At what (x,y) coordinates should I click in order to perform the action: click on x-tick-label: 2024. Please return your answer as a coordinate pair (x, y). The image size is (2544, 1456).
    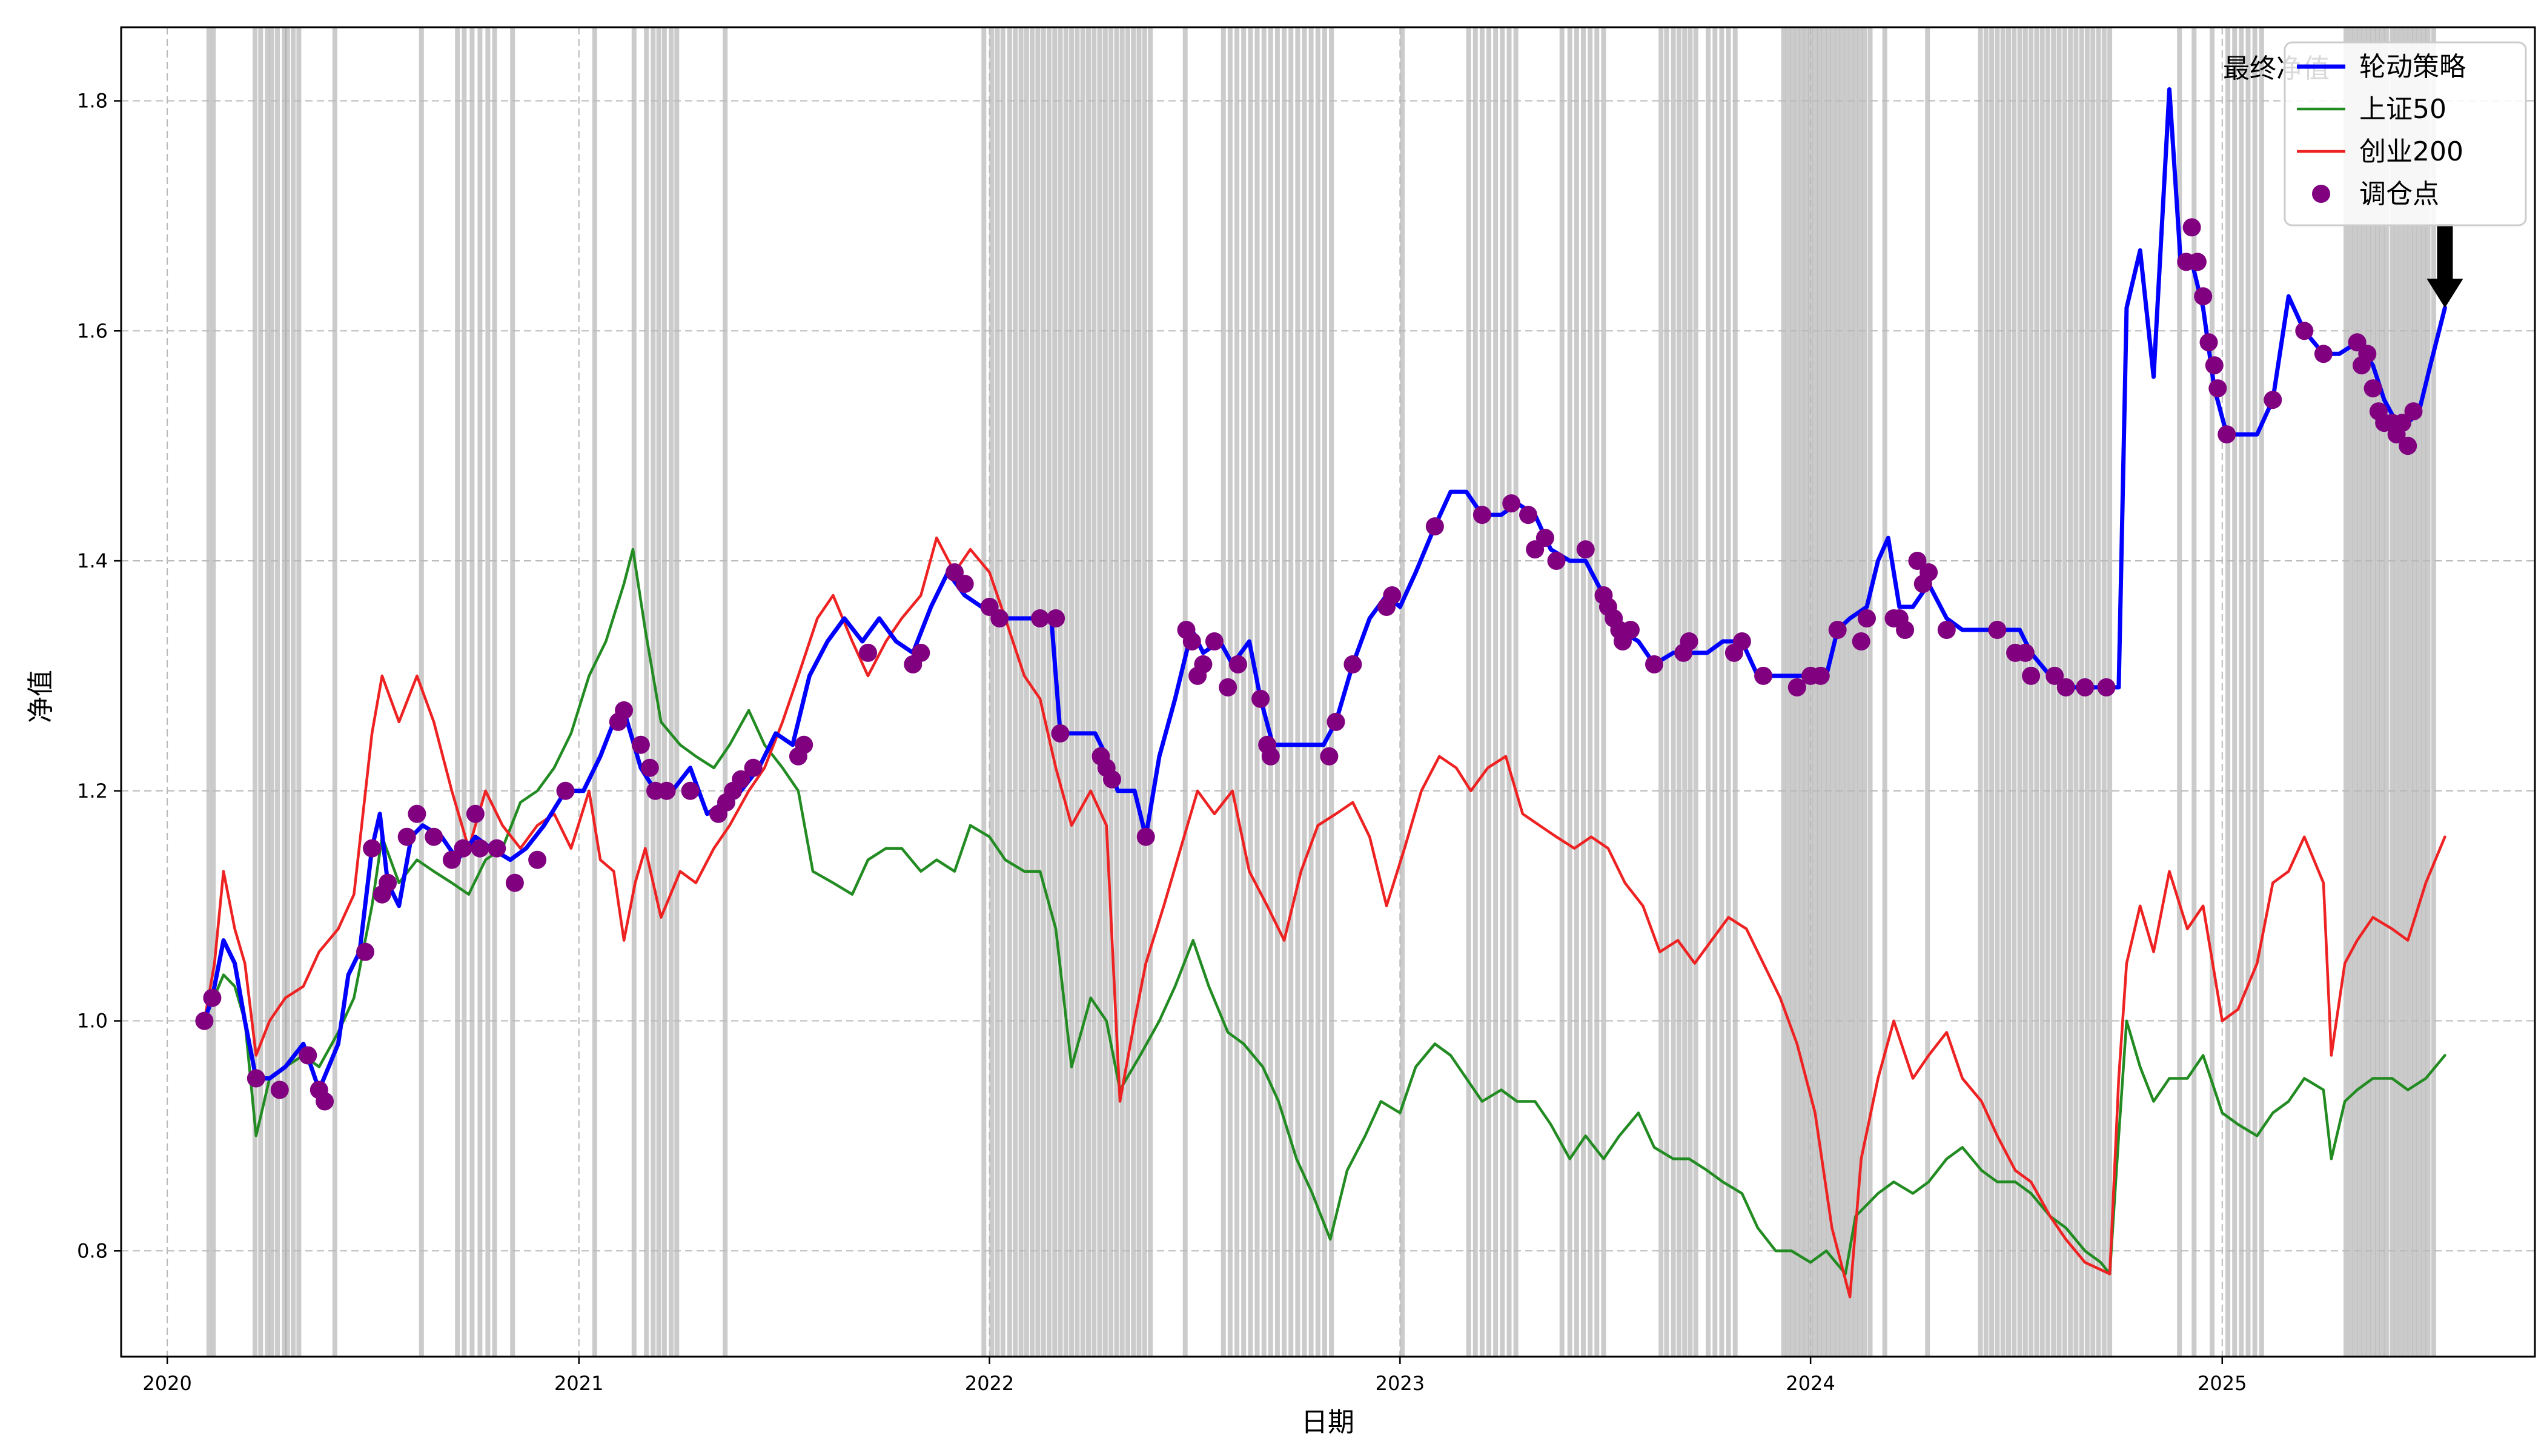
    Looking at the image, I should click on (1811, 1383).